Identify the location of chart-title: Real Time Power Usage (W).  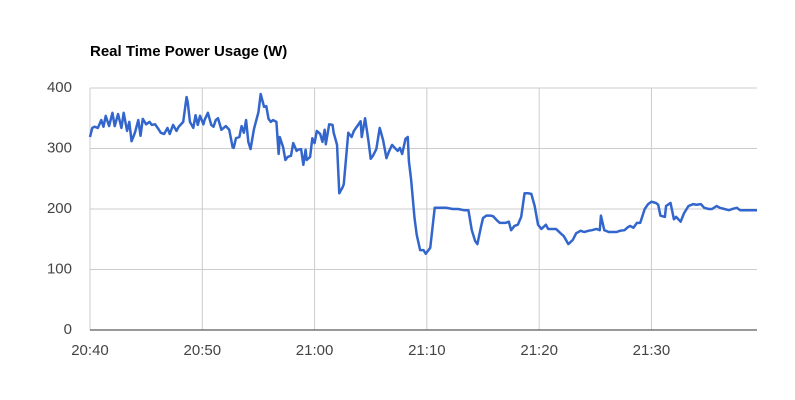
(188, 51).